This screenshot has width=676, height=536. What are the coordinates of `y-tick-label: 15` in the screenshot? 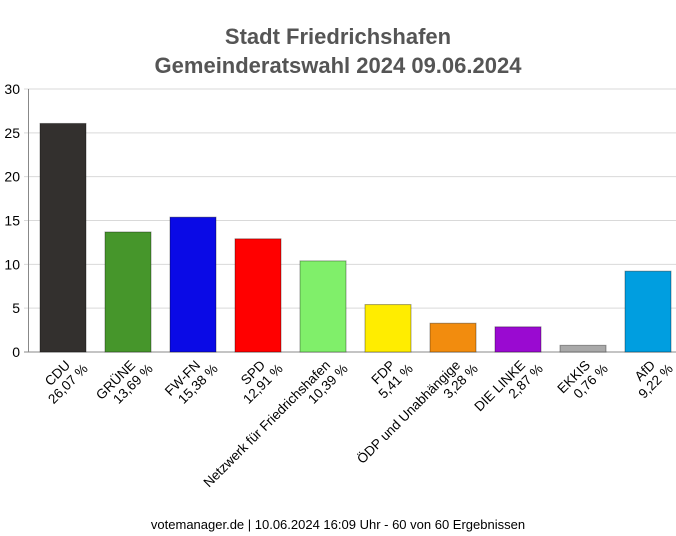 It's located at (12, 221).